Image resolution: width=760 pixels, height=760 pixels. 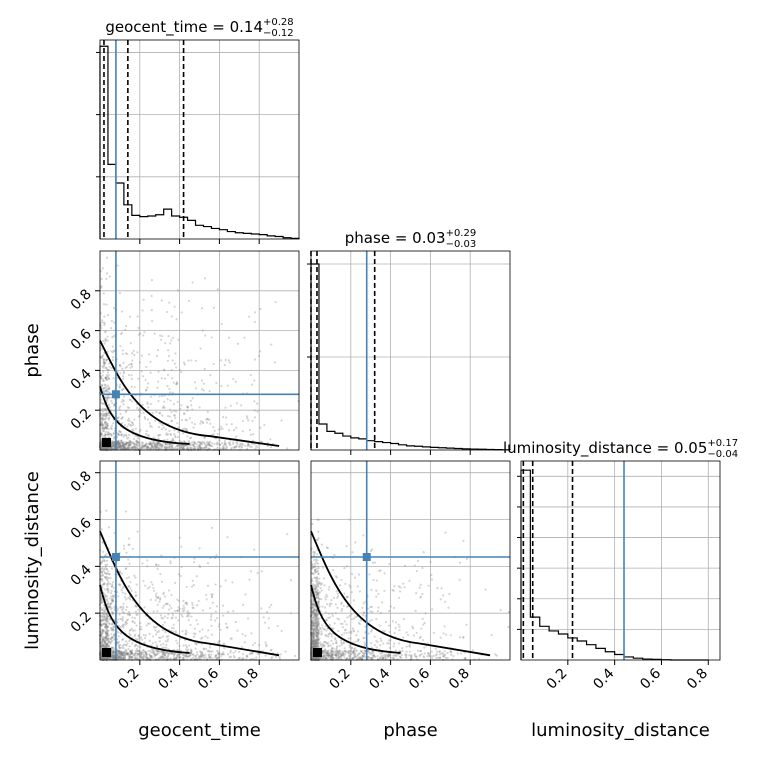 What do you see at coordinates (106, 442) in the screenshot?
I see `density-peak` at bounding box center [106, 442].